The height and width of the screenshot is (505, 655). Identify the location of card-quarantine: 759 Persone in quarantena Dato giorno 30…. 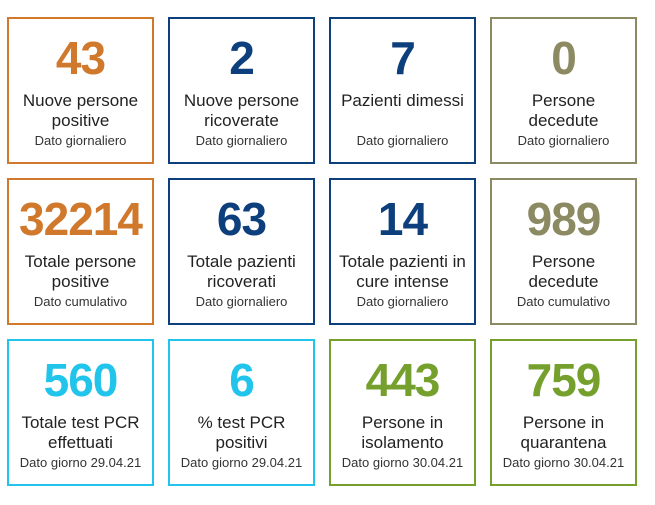
(563, 412).